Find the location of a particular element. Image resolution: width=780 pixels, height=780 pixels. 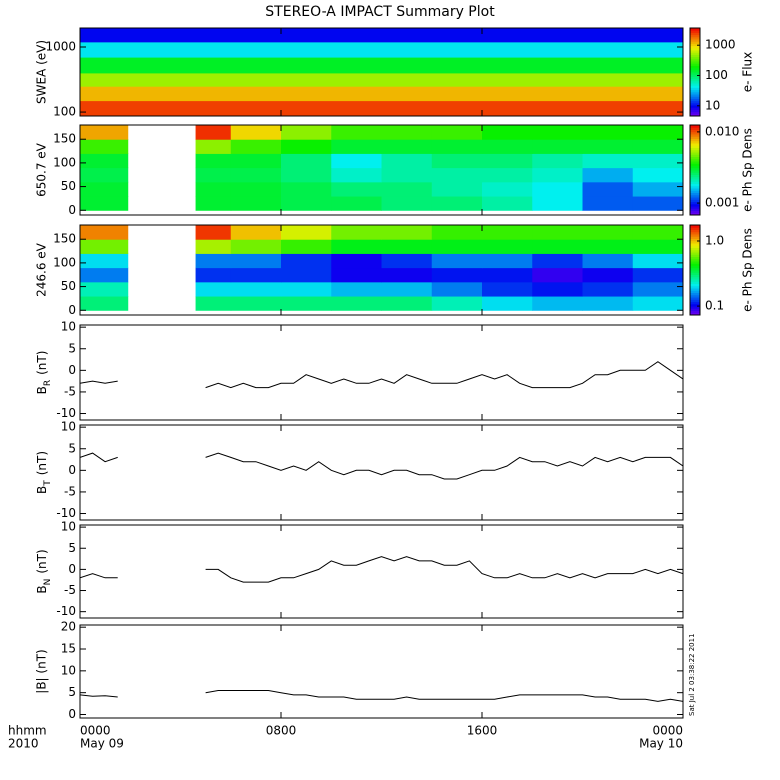

y-tick-label: 5 is located at coordinates (72, 548).